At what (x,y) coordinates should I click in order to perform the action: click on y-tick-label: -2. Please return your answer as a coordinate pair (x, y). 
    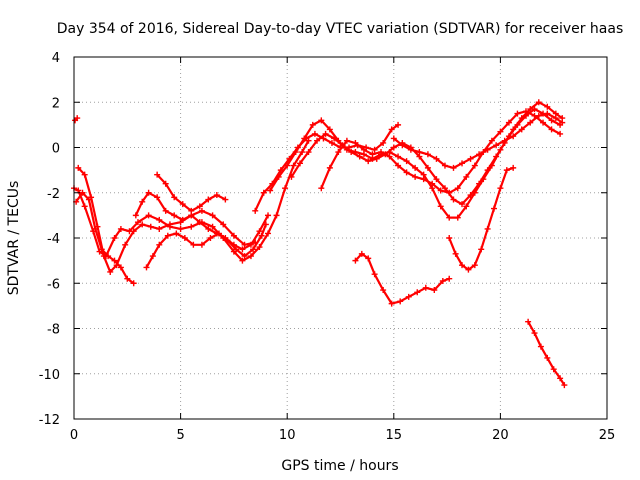
    Looking at the image, I should click on (53, 194).